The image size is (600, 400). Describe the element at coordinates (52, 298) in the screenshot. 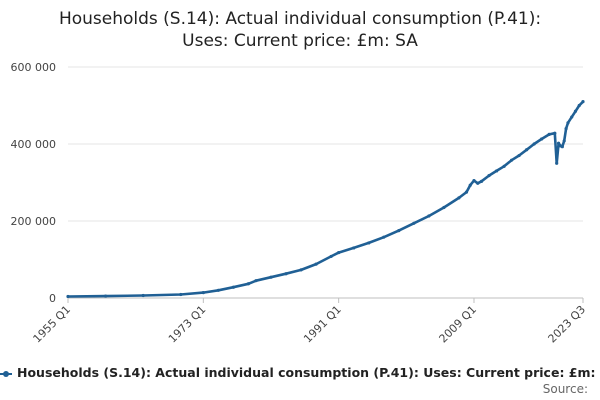

I see `y-tick-label: 0` at that location.